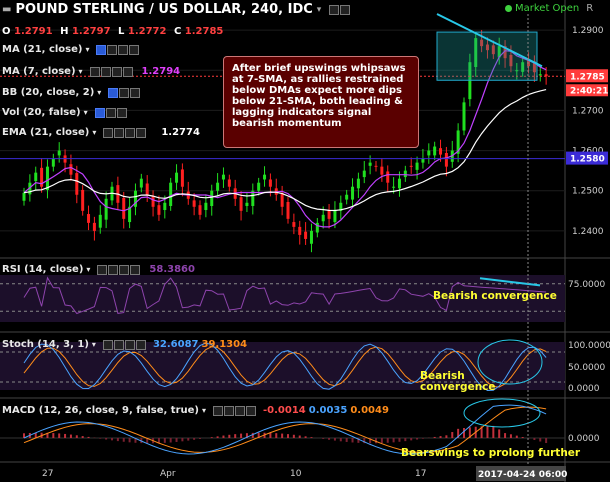 This screenshot has height=482, width=610. What do you see at coordinates (522, 475) in the screenshot?
I see `current-time-label: 2017-04-24 06:00` at bounding box center [522, 475].